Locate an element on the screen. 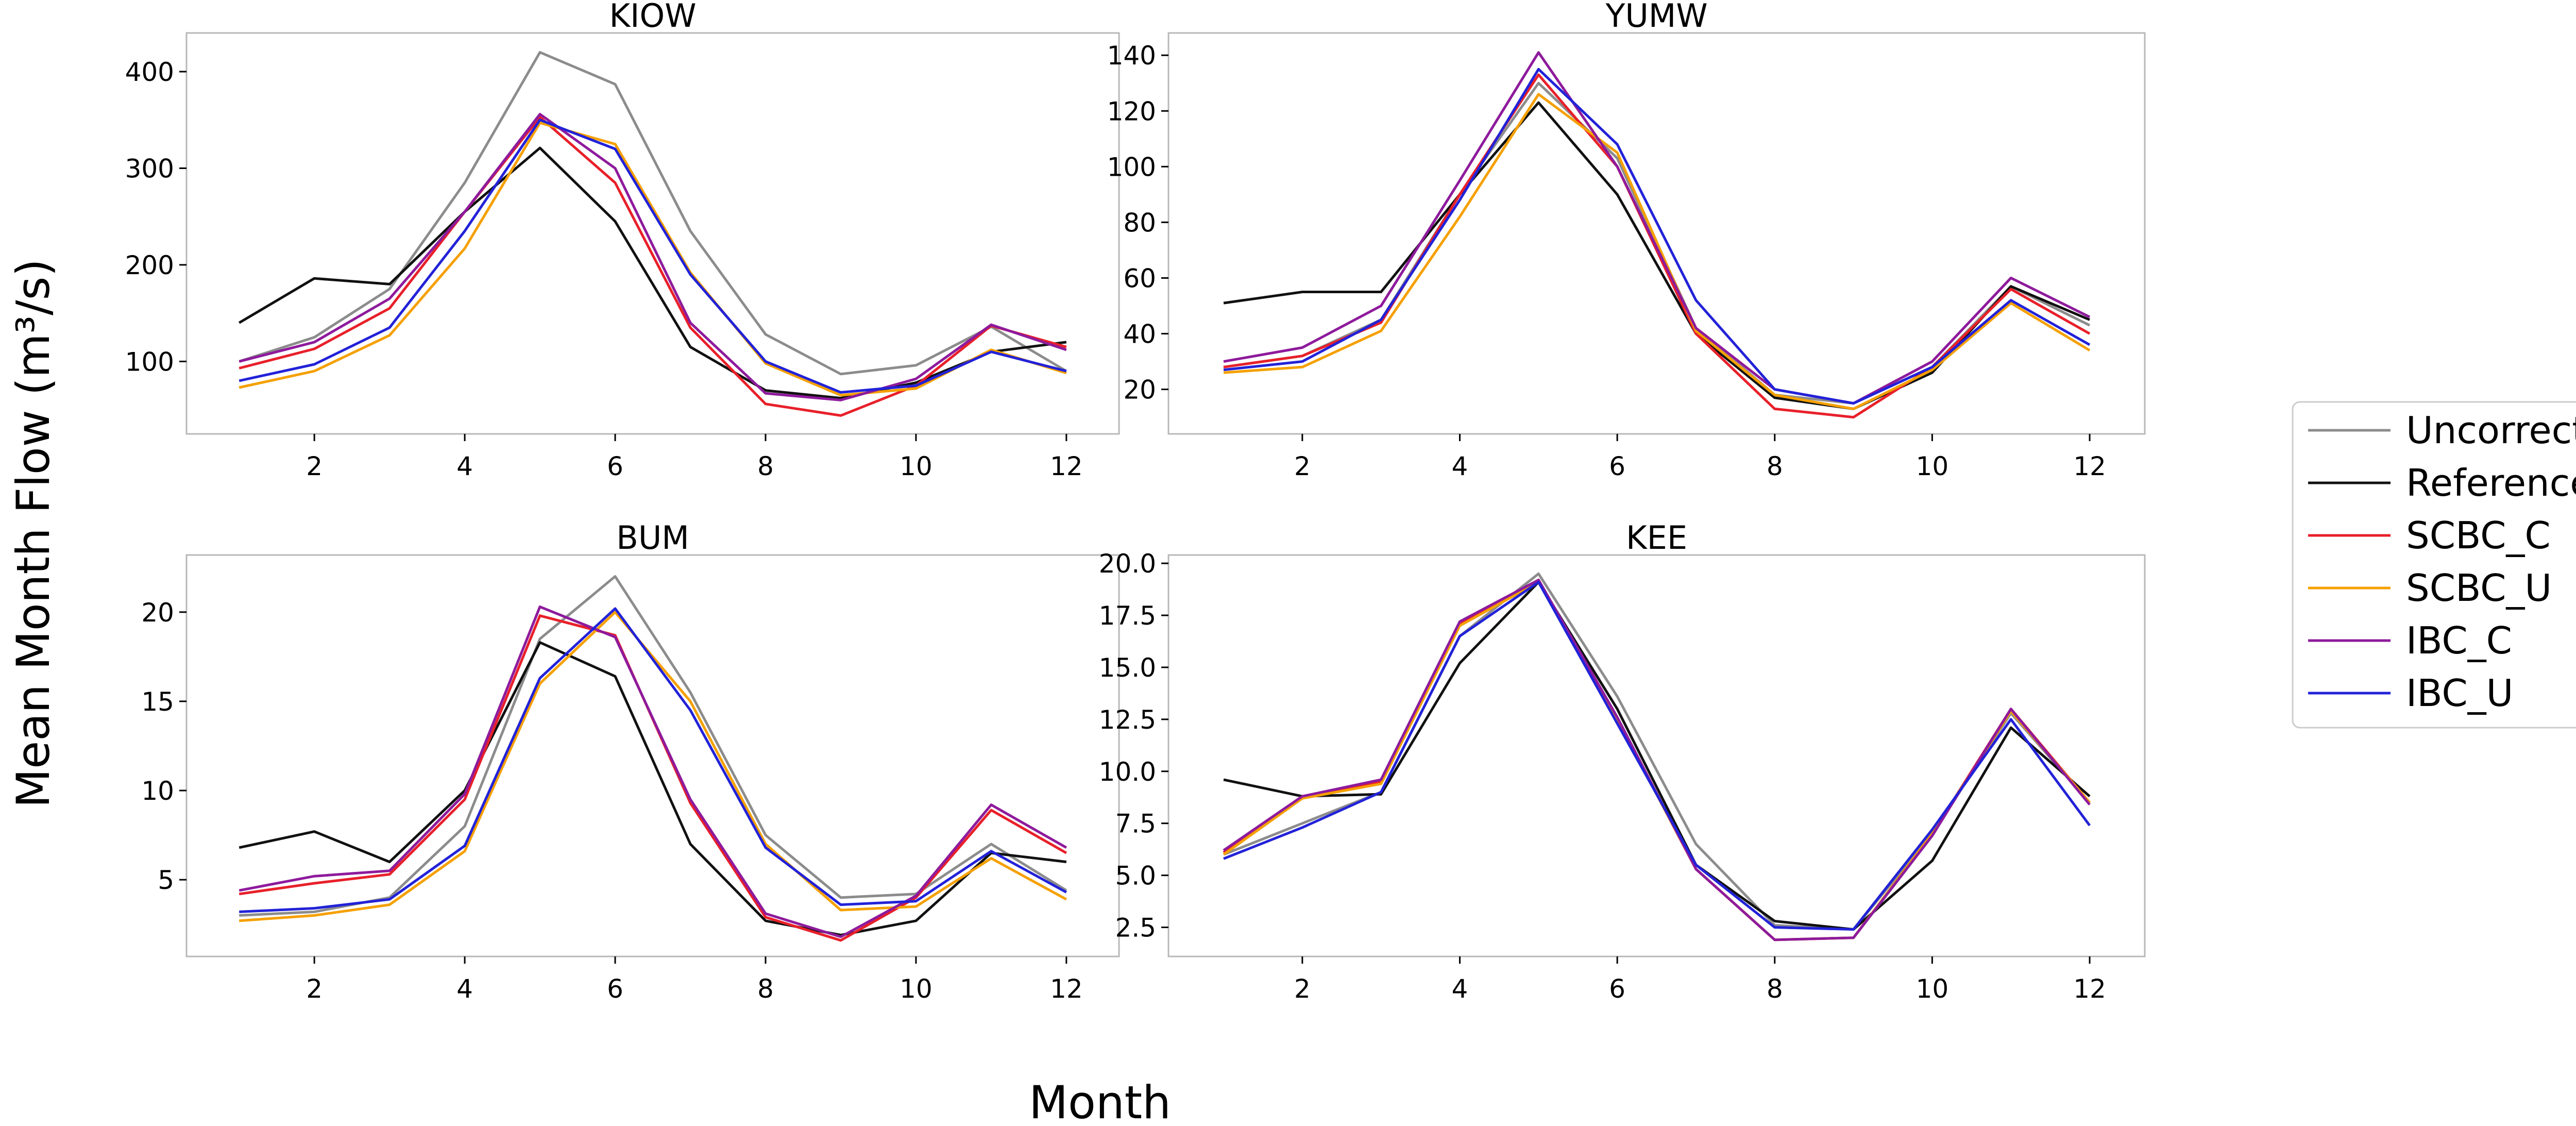  y-tick-label: 12.5 is located at coordinates (1127, 720).